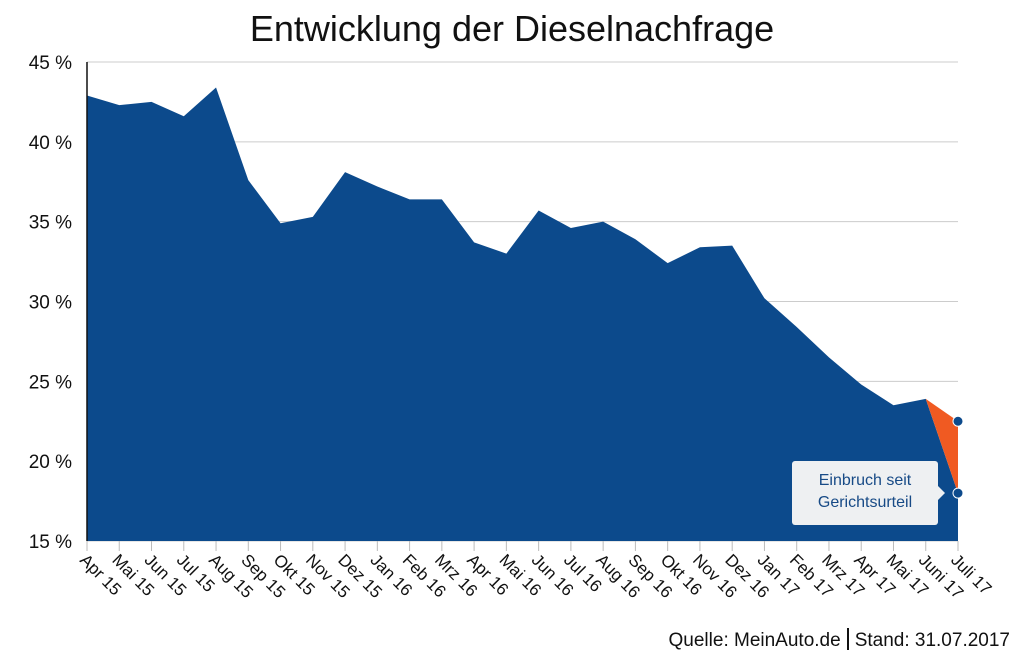 This screenshot has height=658, width=1024. Describe the element at coordinates (50, 303) in the screenshot. I see `y-tick-label: 30 %` at that location.